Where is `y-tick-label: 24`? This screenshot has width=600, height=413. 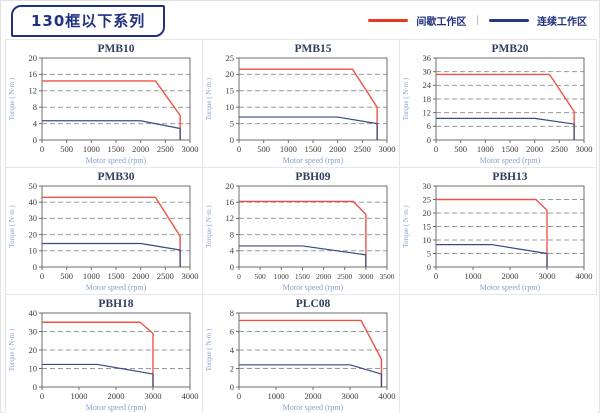
y-tick-label: 24 is located at coordinates (427, 85).